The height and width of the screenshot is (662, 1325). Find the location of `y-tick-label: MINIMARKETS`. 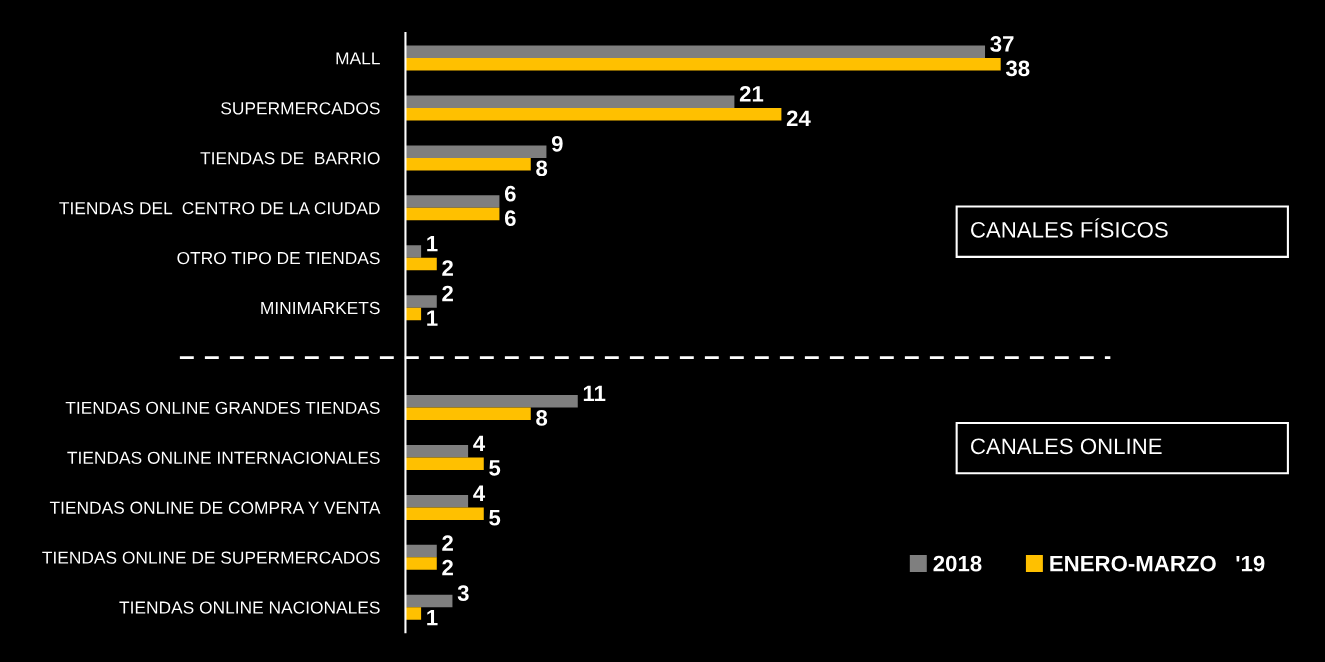

y-tick-label: MINIMARKETS is located at coordinates (320, 308).